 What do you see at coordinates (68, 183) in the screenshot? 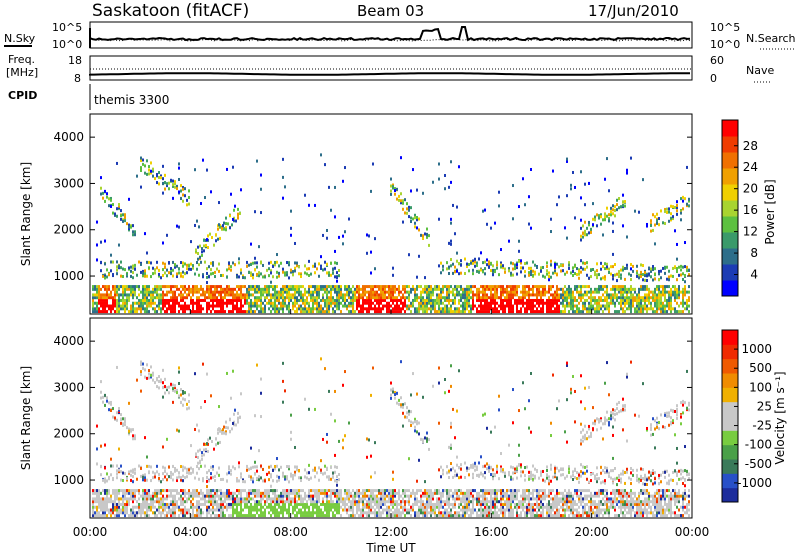
I see `ytick-label: 3000` at bounding box center [68, 183].